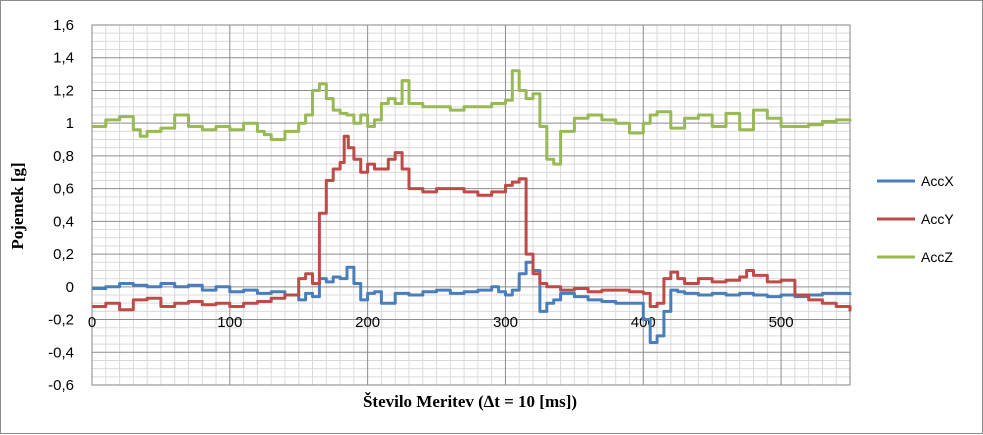  What do you see at coordinates (63, 58) in the screenshot?
I see `y-tick-label: 1,4` at bounding box center [63, 58].